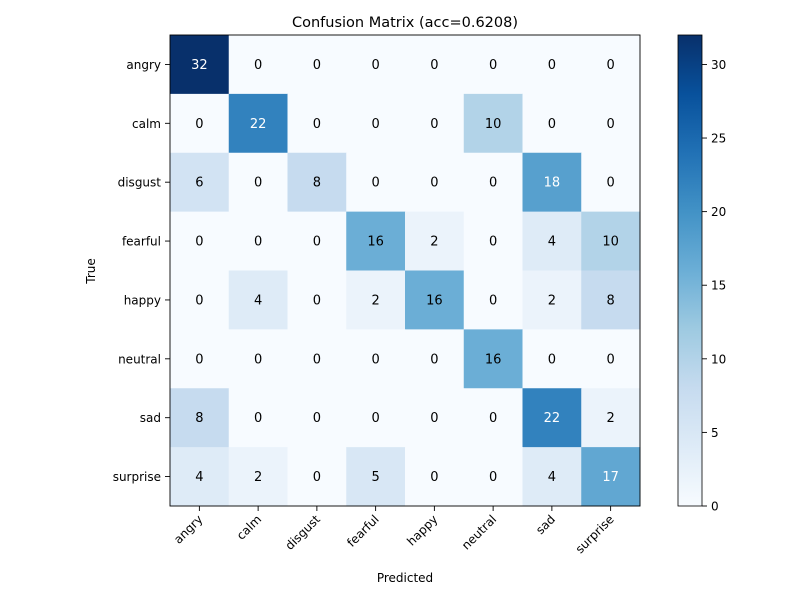 The height and width of the screenshot is (600, 800). I want to click on cell-value-label: 6, so click(199, 183).